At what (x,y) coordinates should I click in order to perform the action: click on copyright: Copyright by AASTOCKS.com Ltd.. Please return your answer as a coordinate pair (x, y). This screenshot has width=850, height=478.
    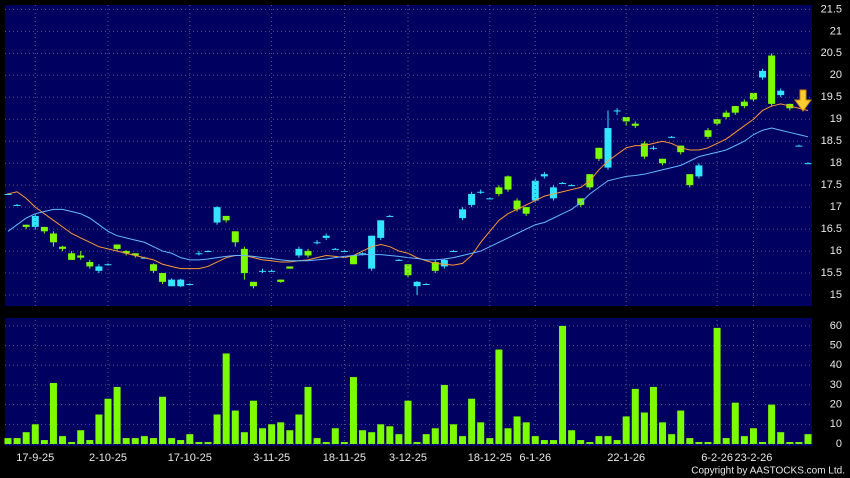
    Looking at the image, I should click on (768, 471).